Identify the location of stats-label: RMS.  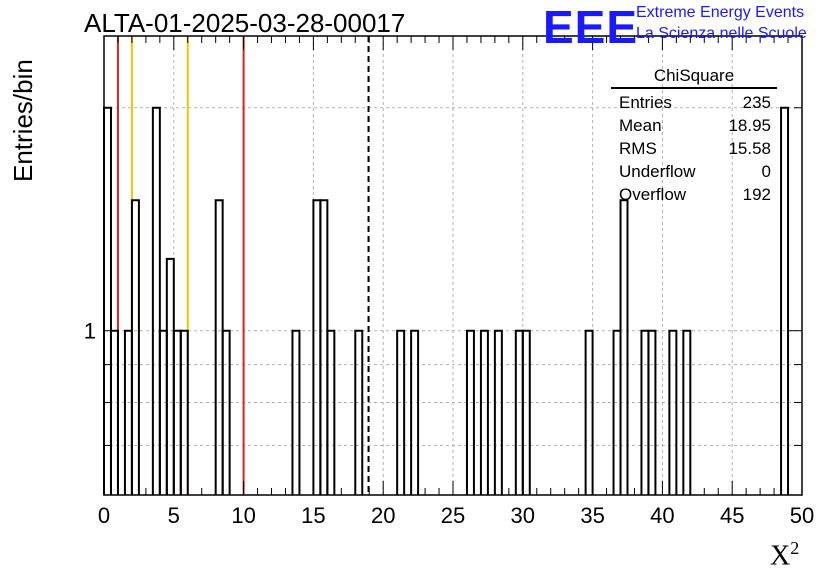
(638, 148).